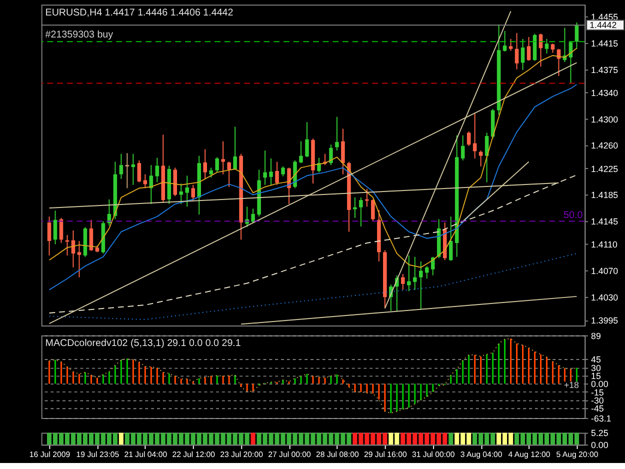 The width and height of the screenshot is (625, 469). I want to click on ref-line-label: #21359303 buy, so click(79, 35).